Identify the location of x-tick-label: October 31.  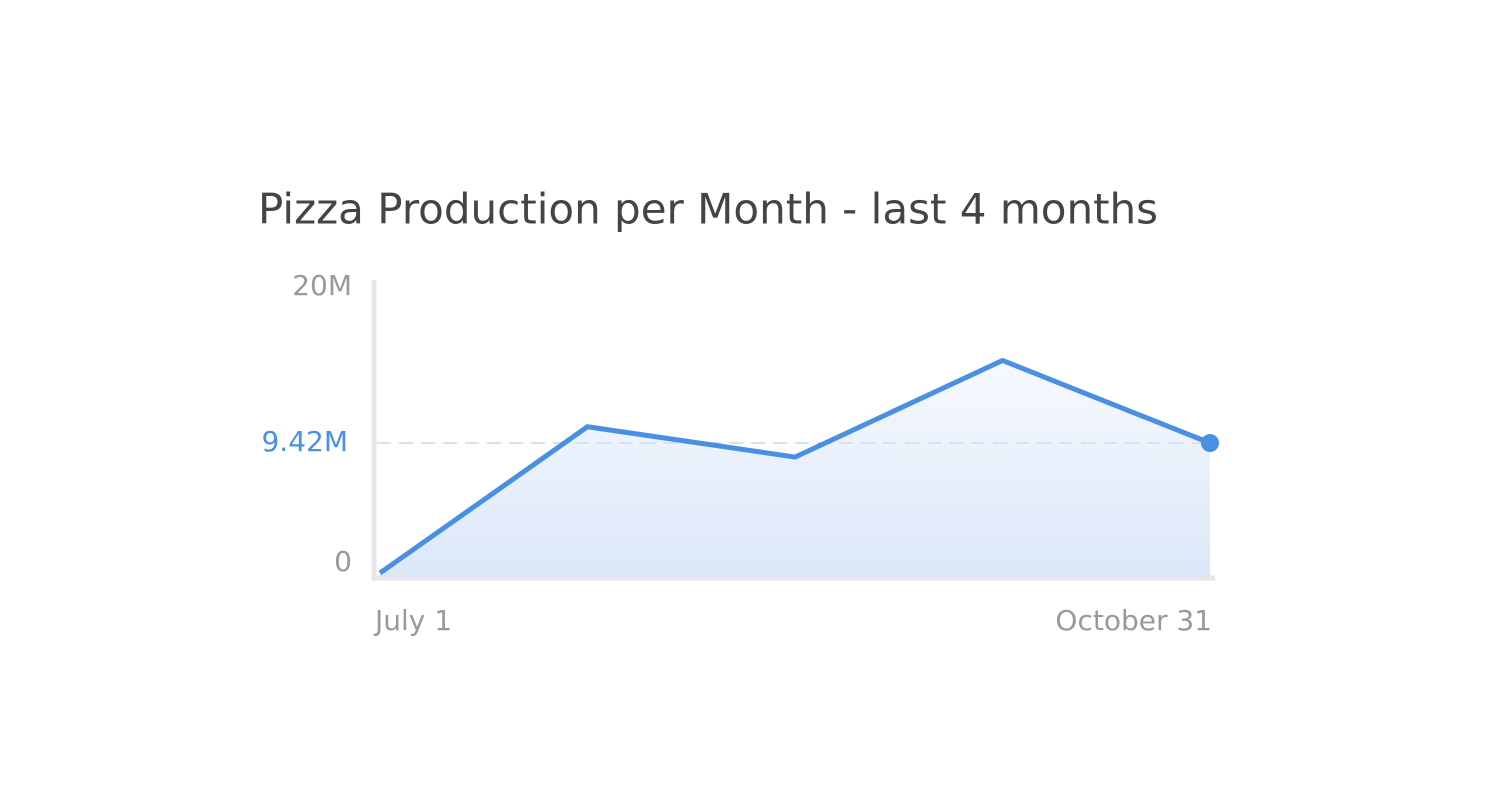
(1133, 620).